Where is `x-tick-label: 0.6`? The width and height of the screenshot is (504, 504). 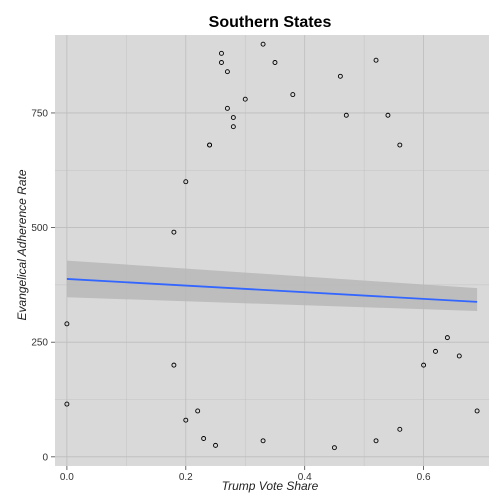 x-tick-label: 0.6 is located at coordinates (424, 477).